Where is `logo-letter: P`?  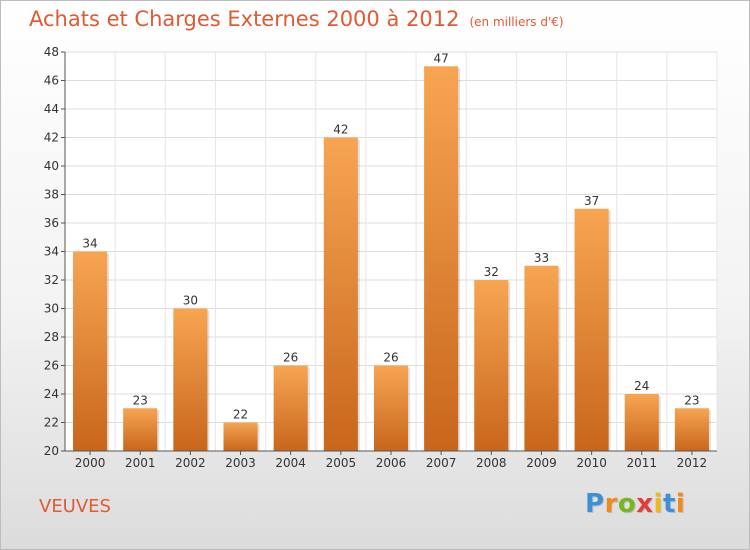 logo-letter: P is located at coordinates (595, 504).